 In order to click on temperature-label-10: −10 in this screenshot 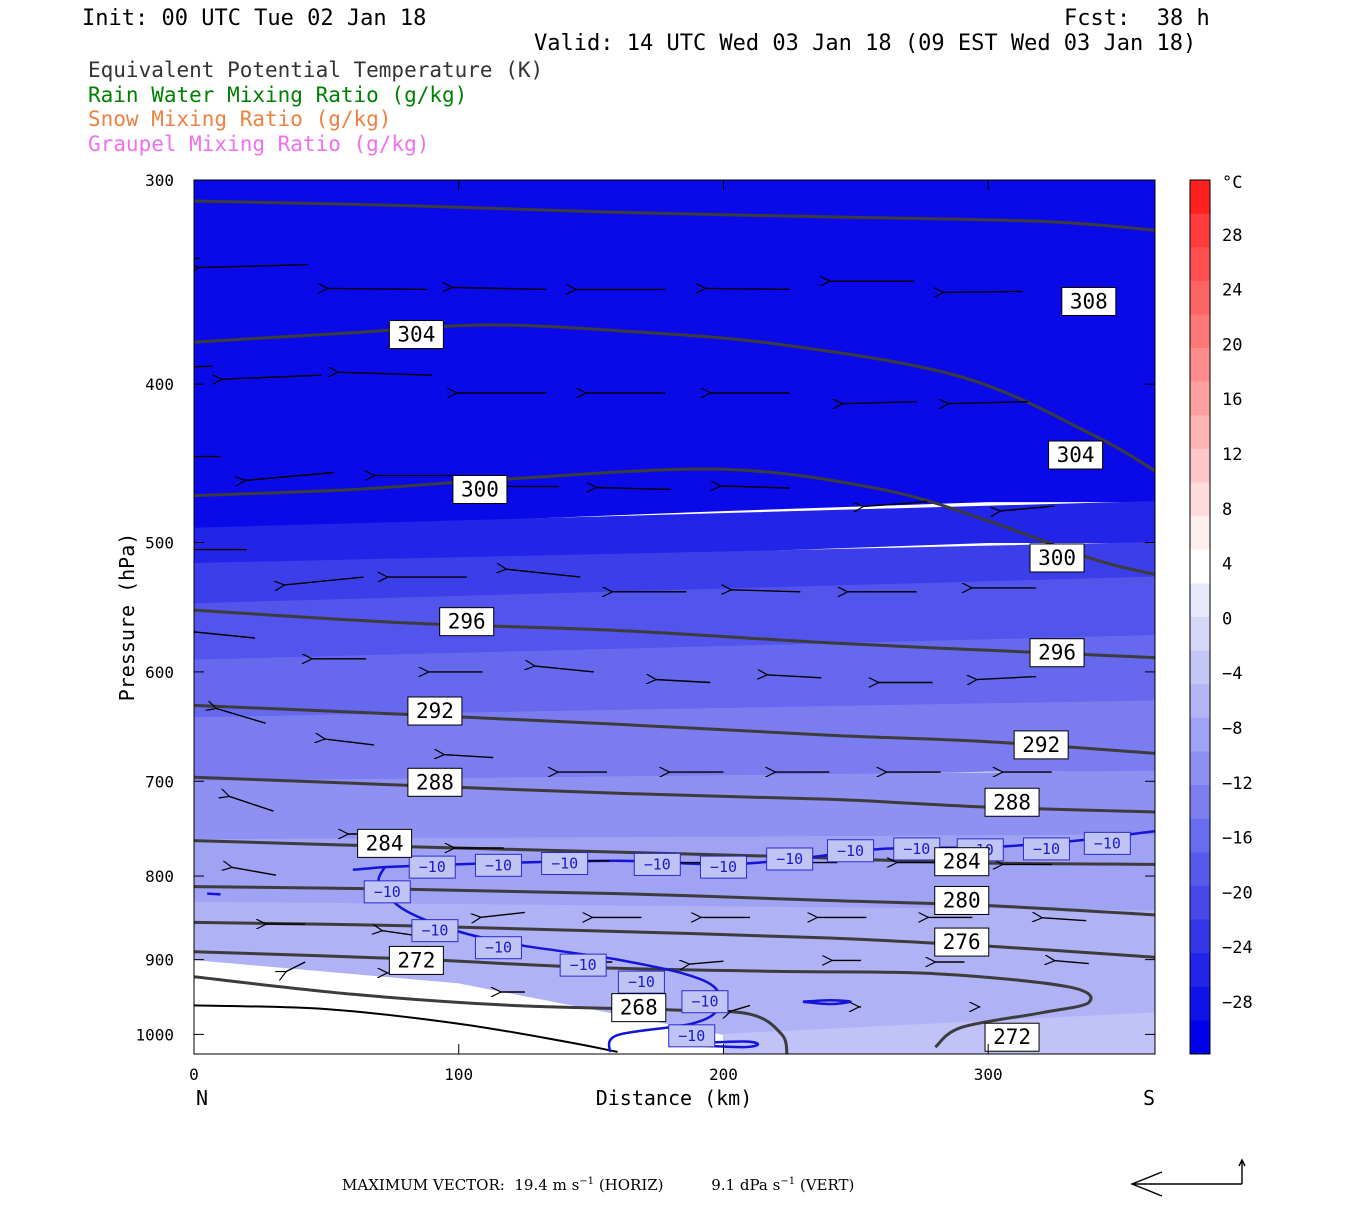, I will do `click(1107, 843)`.